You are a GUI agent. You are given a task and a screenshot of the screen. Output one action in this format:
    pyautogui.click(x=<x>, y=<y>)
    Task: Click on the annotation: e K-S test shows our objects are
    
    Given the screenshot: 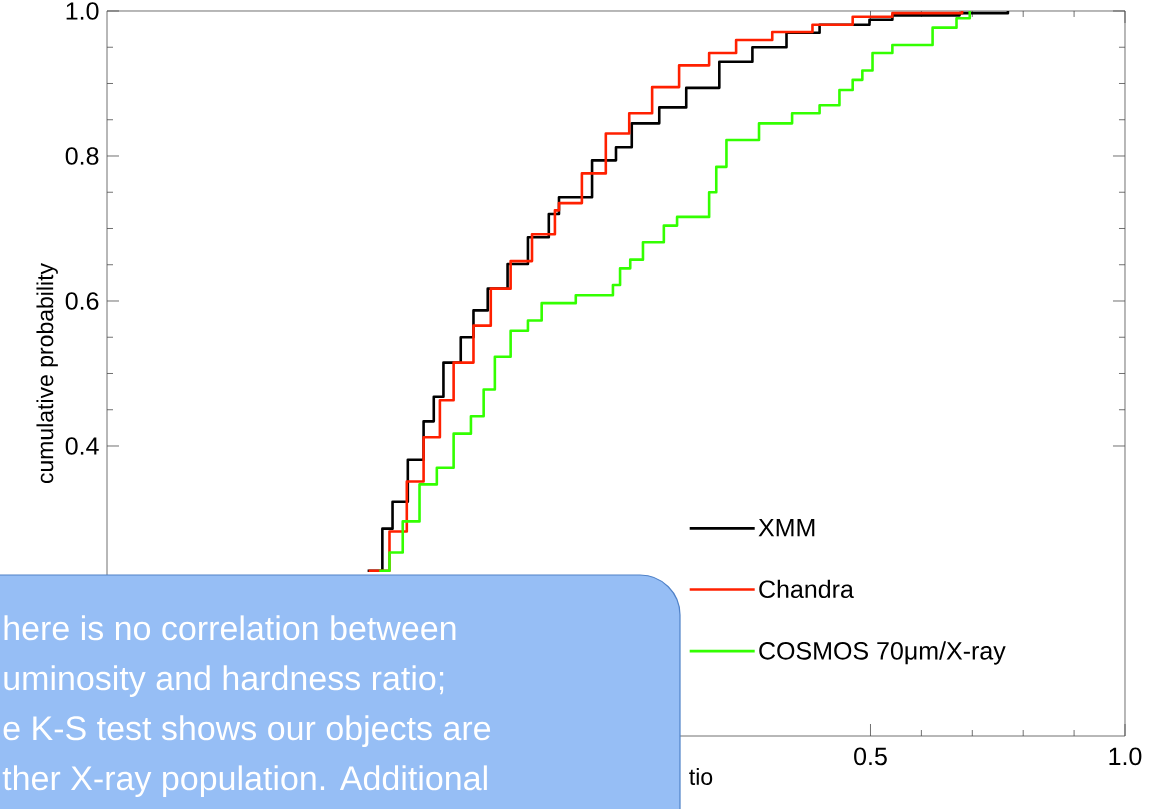 What is the action you would take?
    pyautogui.click(x=247, y=731)
    